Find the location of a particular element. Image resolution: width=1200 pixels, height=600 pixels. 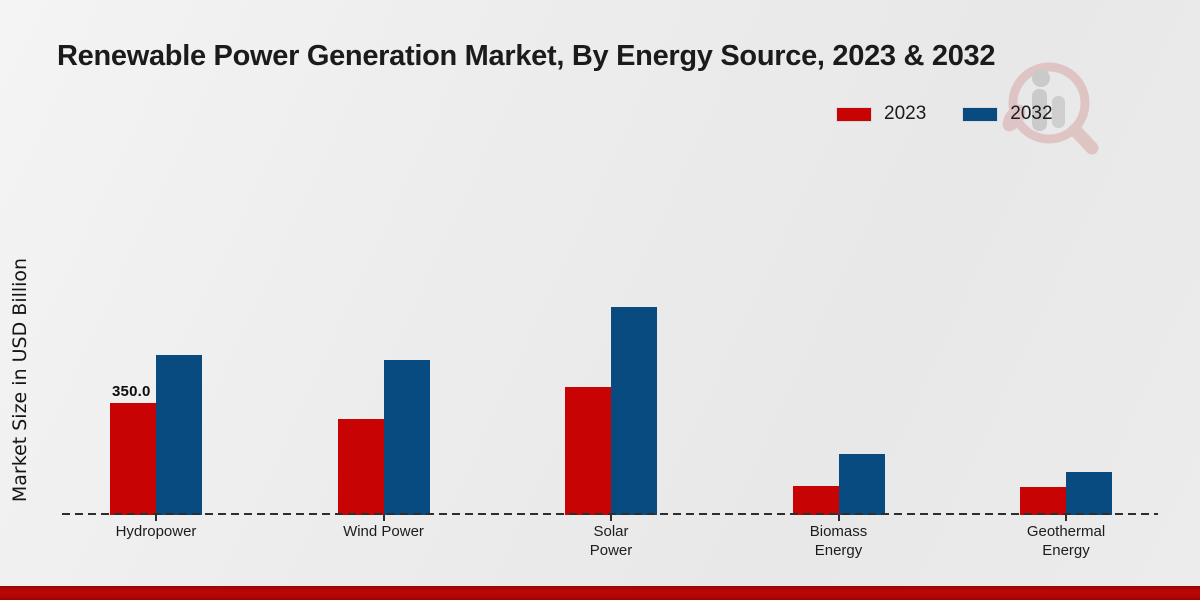

legend-label-2023: 2023 is located at coordinates (905, 113).